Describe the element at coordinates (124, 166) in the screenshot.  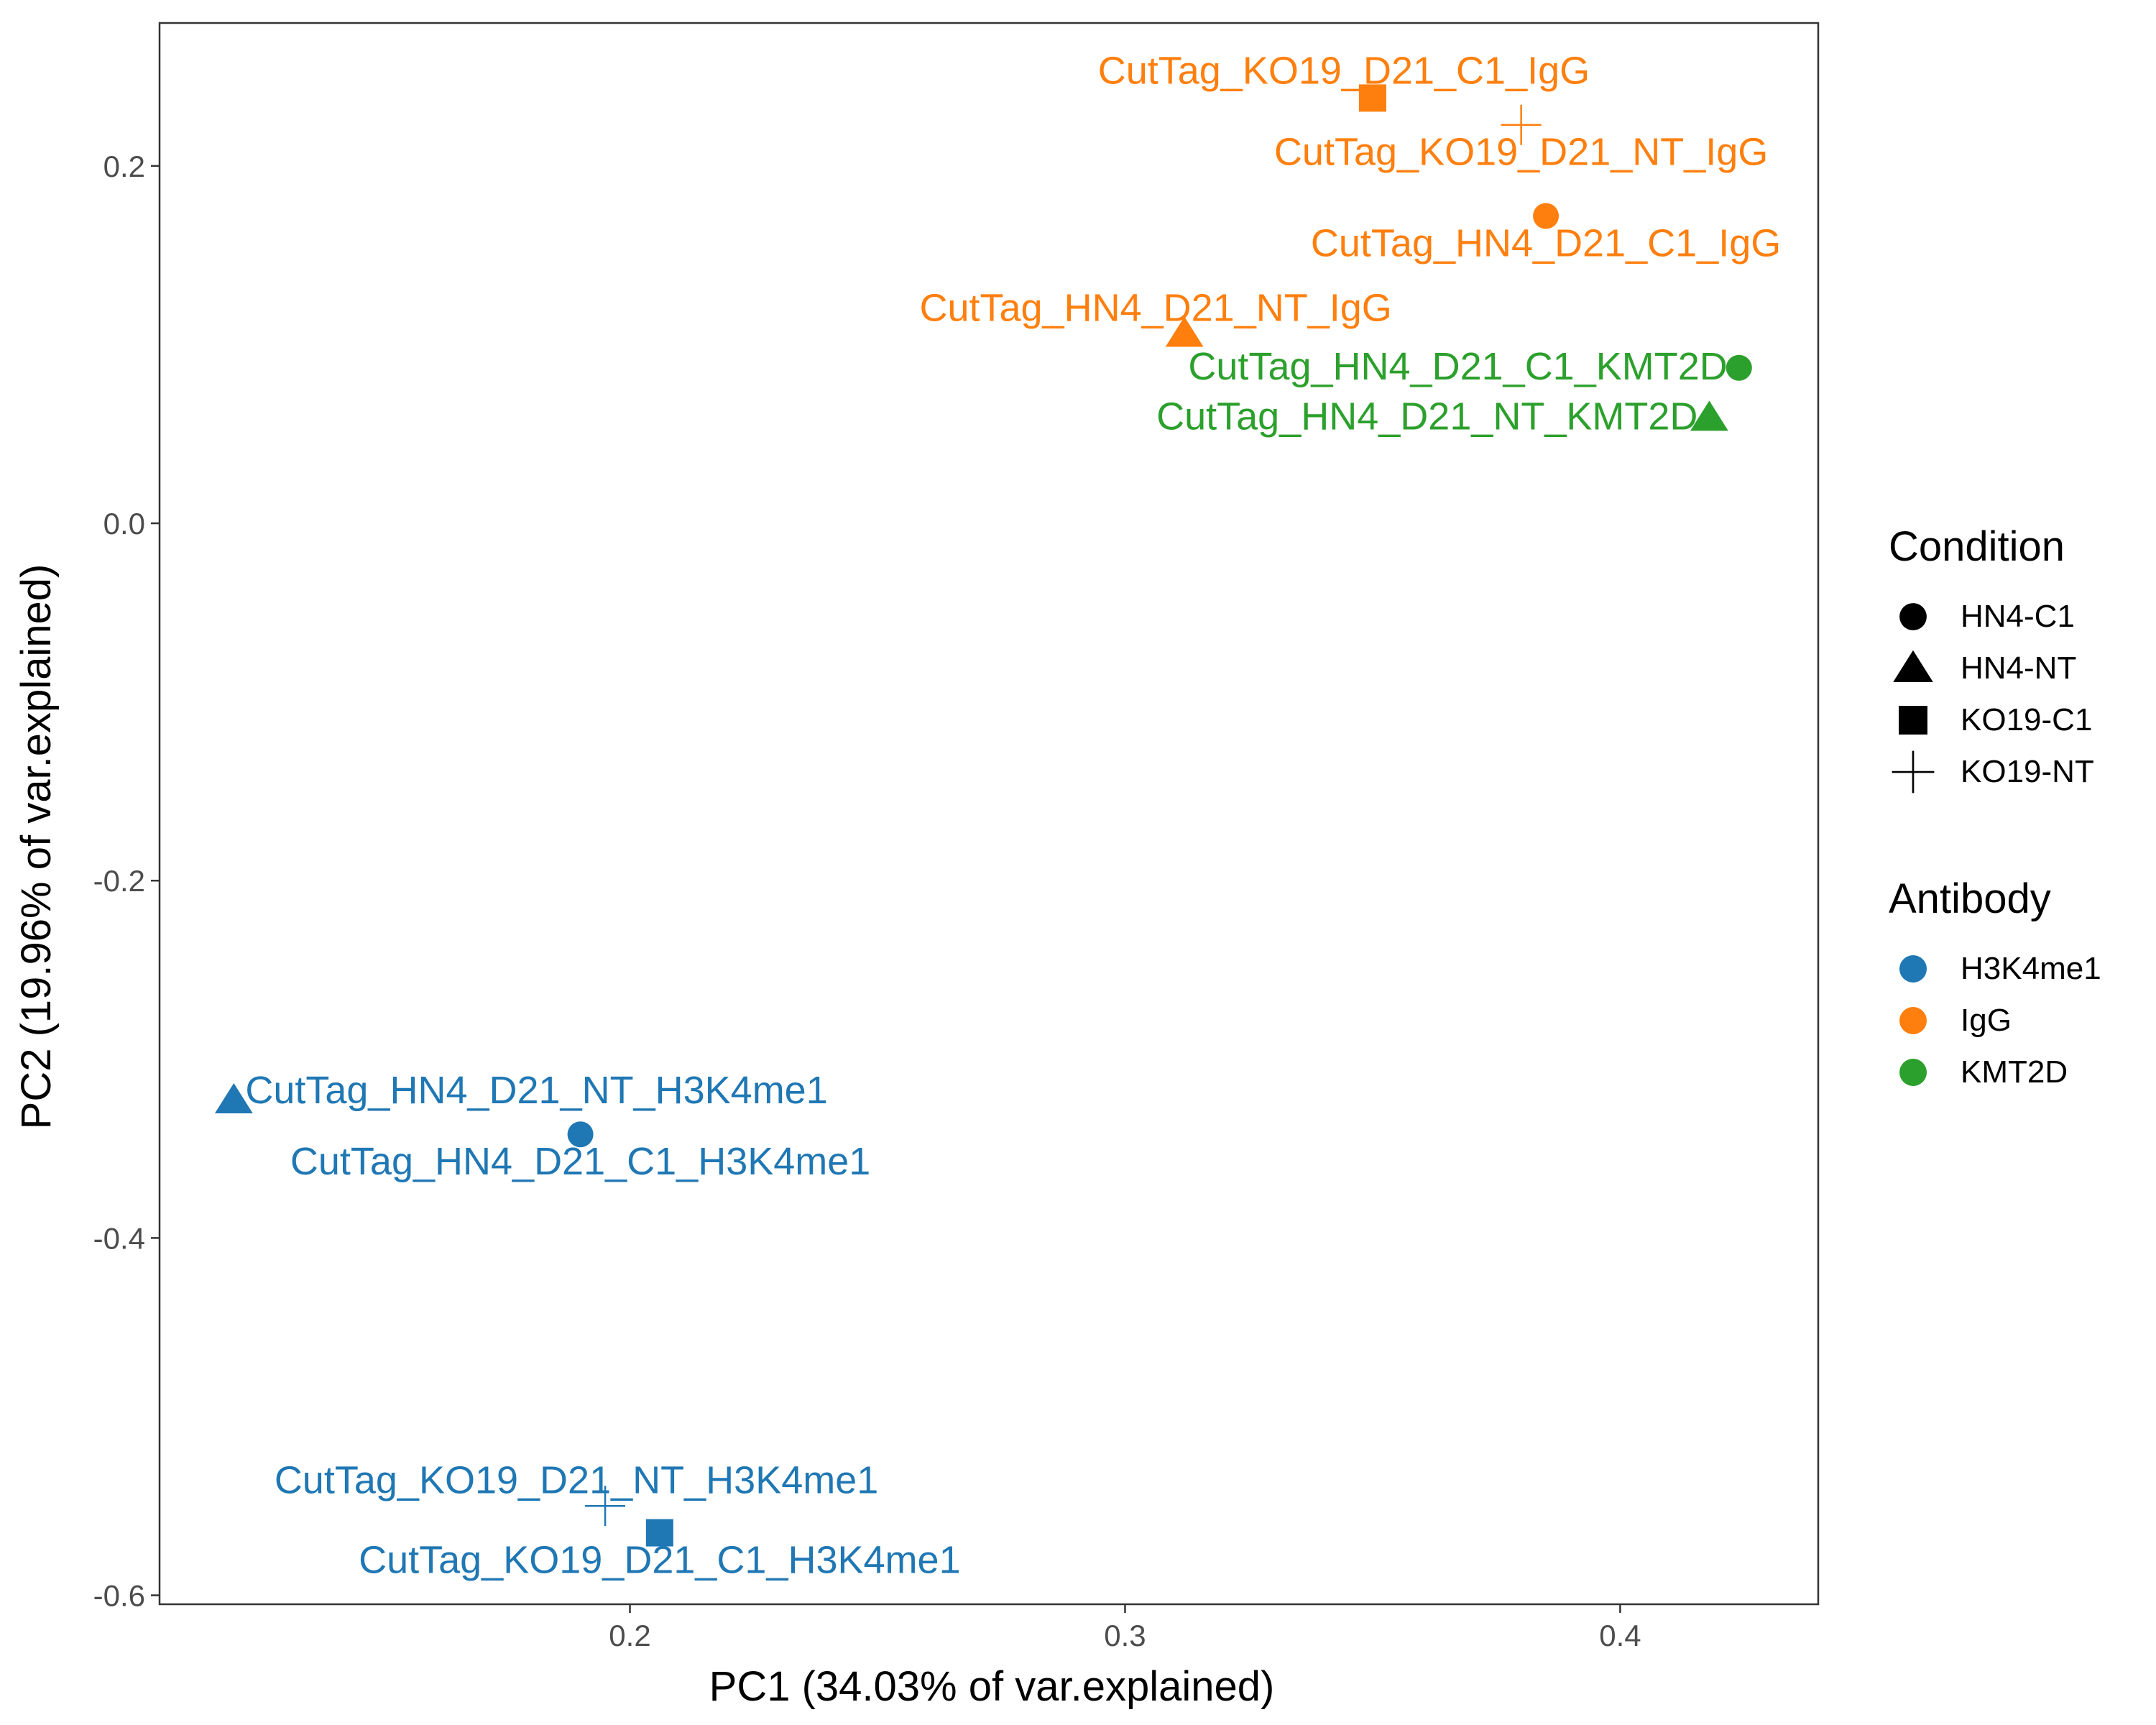
I see `y-tick-label: 0.2` at that location.